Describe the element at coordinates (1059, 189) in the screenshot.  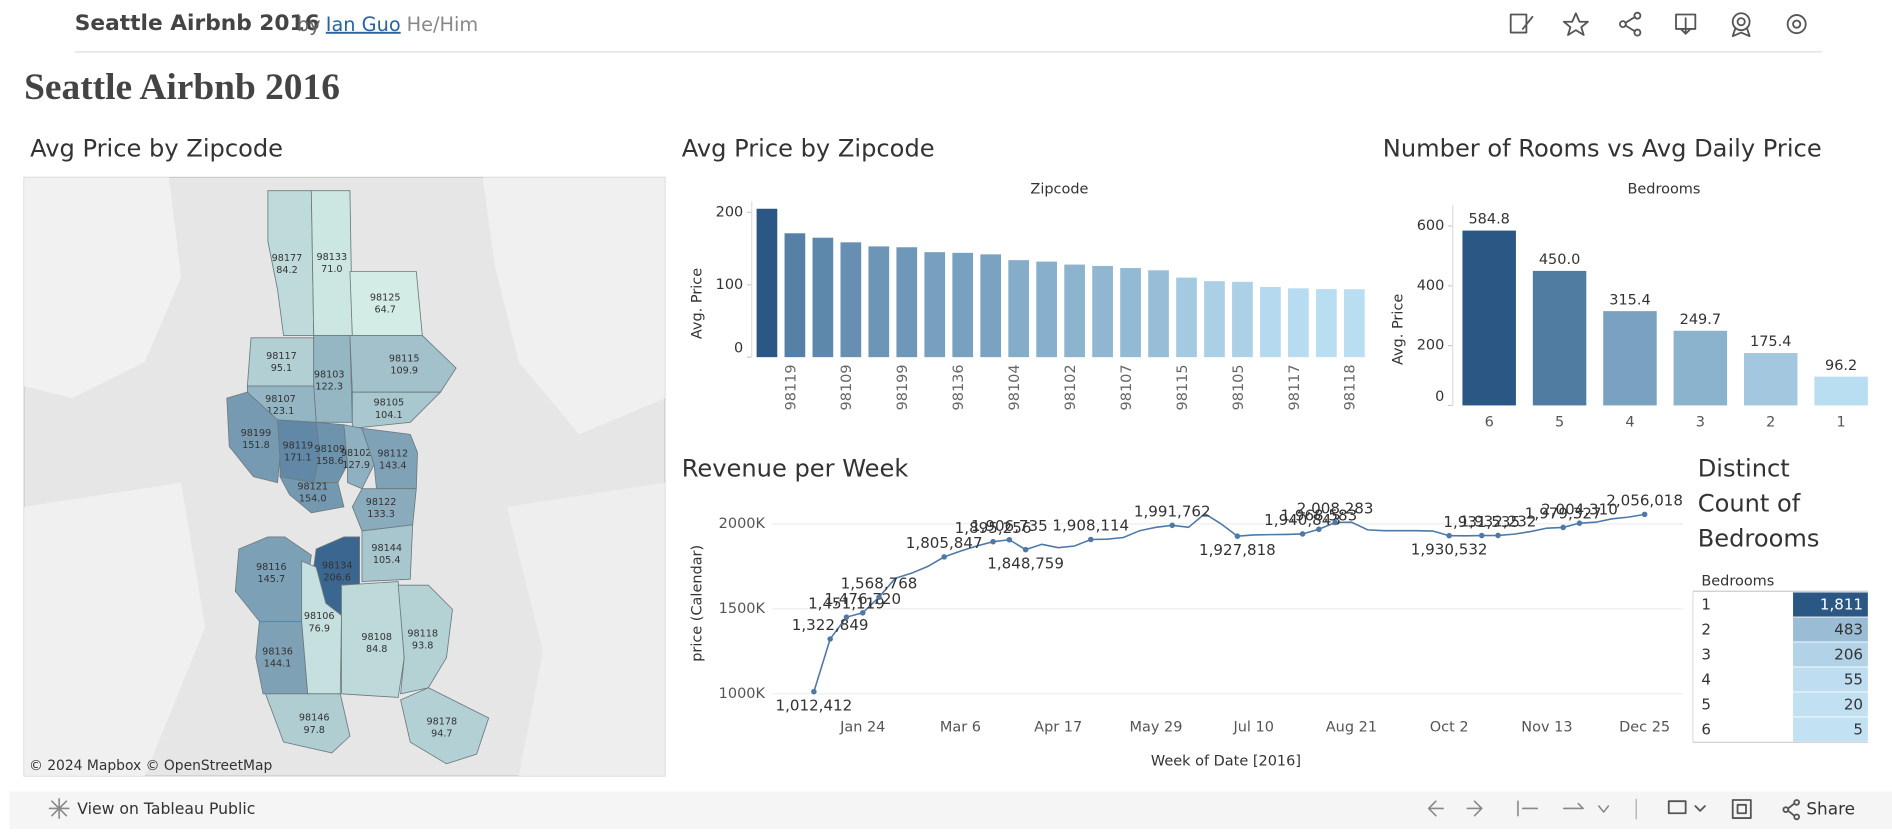
I see `column-header: Zipcode` at that location.